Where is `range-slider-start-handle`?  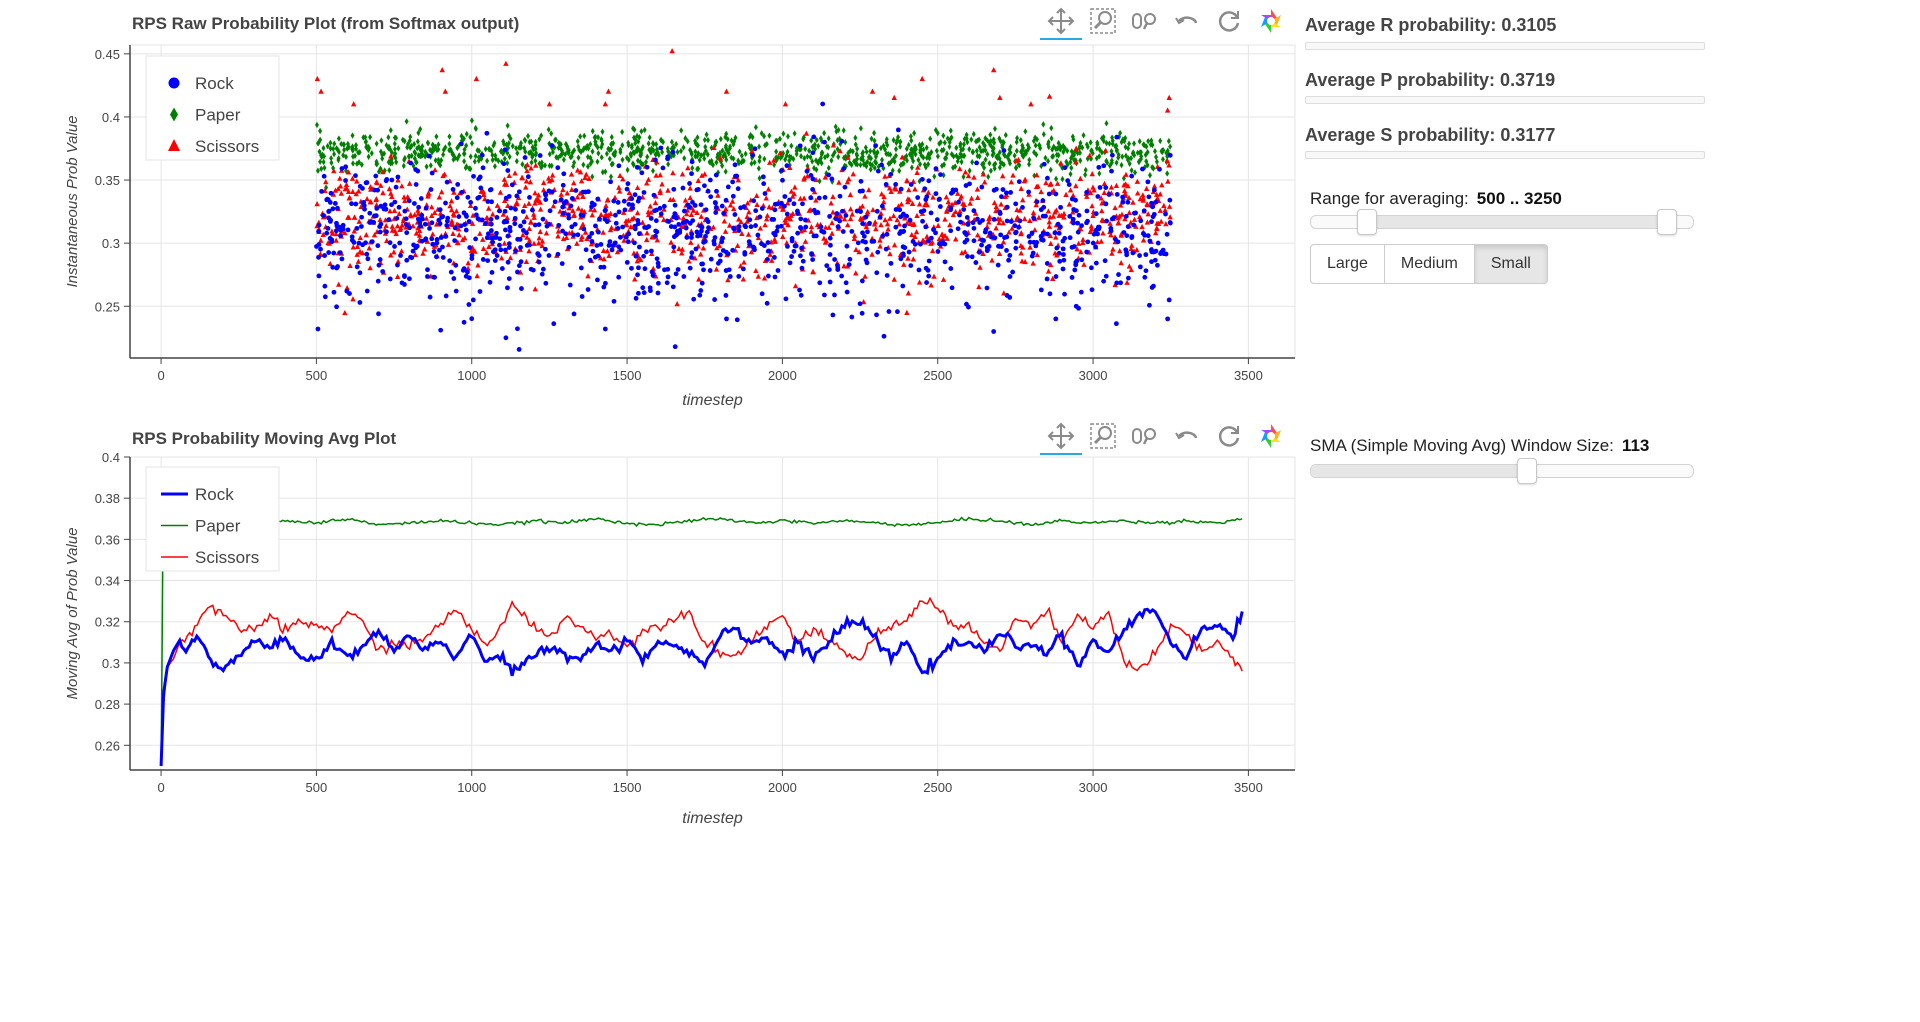 range-slider-start-handle is located at coordinates (1366, 222).